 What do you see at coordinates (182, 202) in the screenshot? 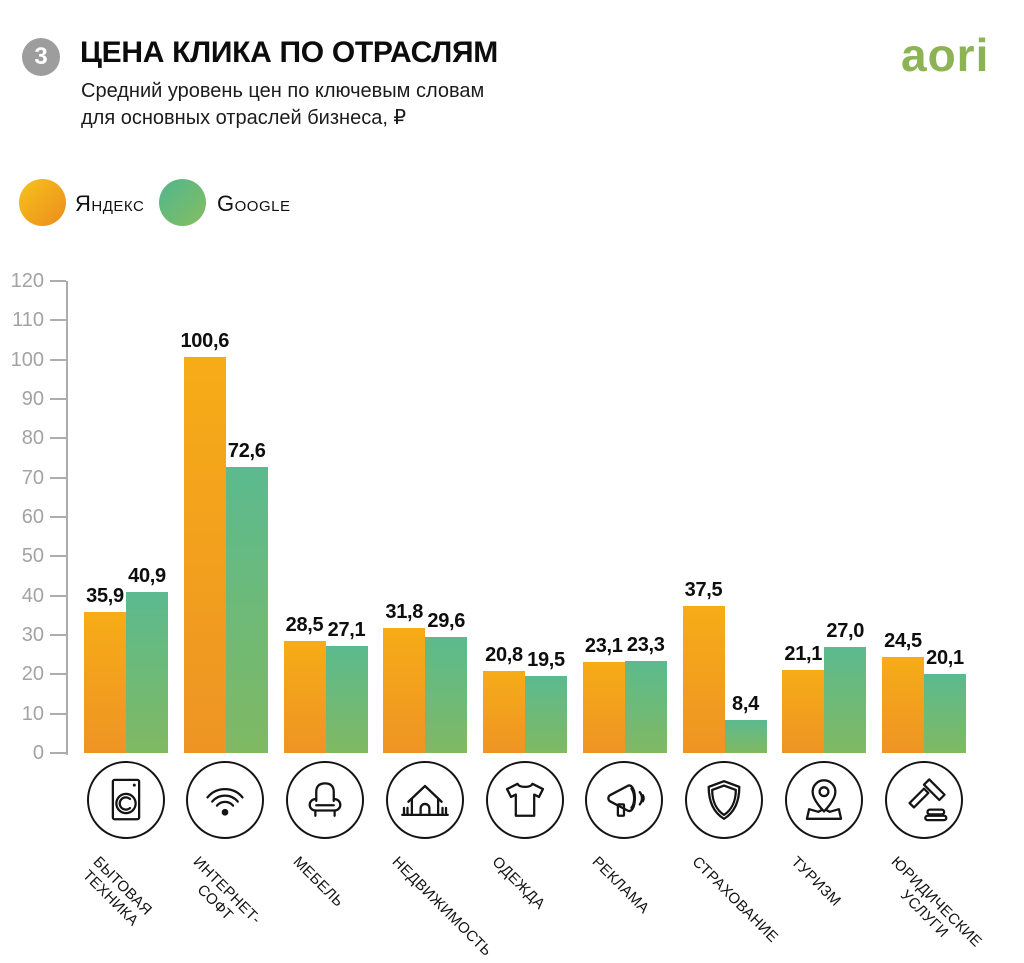
I see `legend-swatch-google` at bounding box center [182, 202].